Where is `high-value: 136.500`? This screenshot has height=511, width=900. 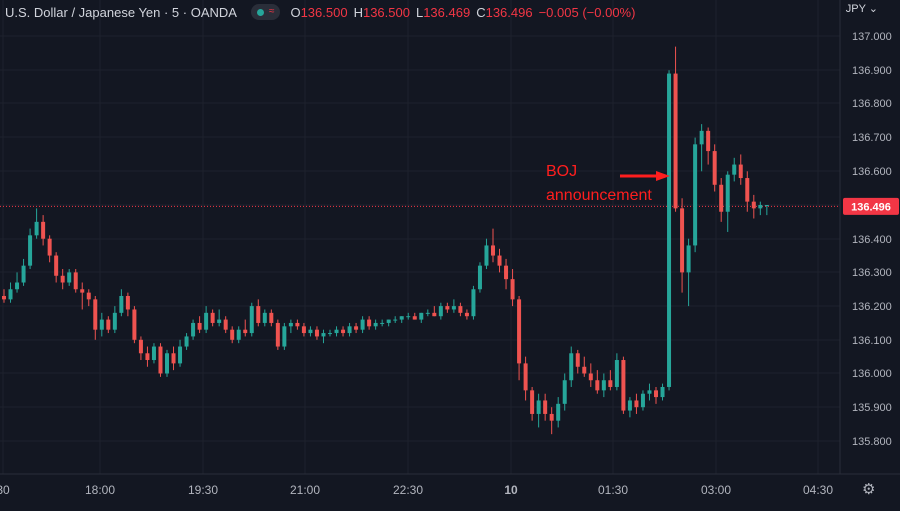
high-value: 136.500 is located at coordinates (386, 12).